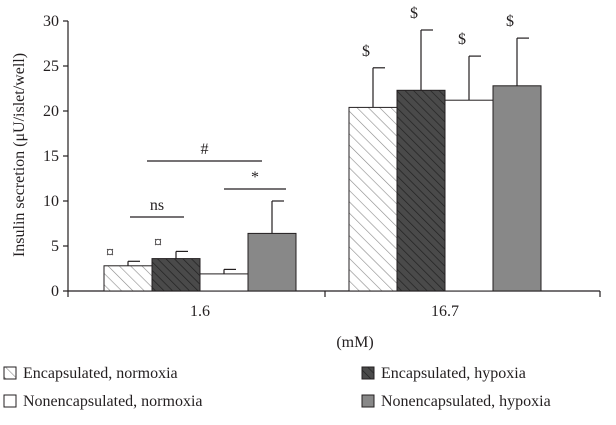  I want to click on y-tick-label: 10, so click(51, 201).